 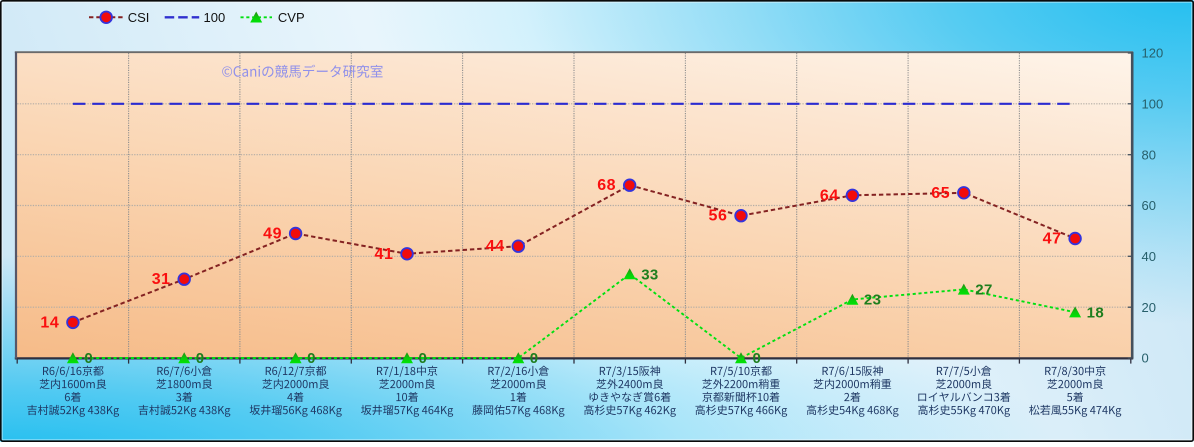 I want to click on svg-text: 65, so click(x=940, y=193).